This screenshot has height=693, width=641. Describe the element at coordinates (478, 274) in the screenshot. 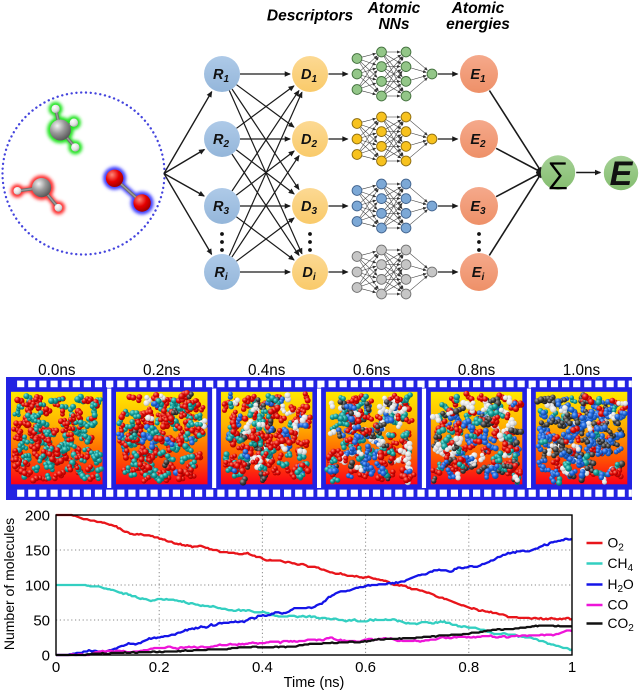

I see `svg-text: Ei` at that location.